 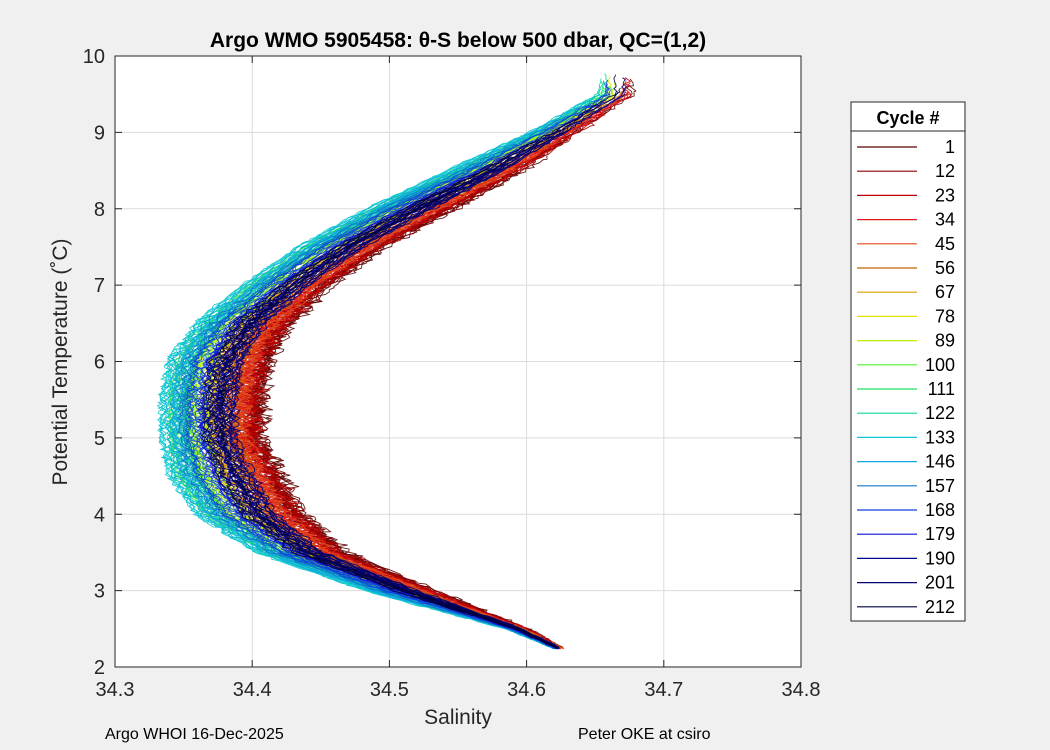 What do you see at coordinates (940, 486) in the screenshot?
I see `legend-label: 157` at bounding box center [940, 486].